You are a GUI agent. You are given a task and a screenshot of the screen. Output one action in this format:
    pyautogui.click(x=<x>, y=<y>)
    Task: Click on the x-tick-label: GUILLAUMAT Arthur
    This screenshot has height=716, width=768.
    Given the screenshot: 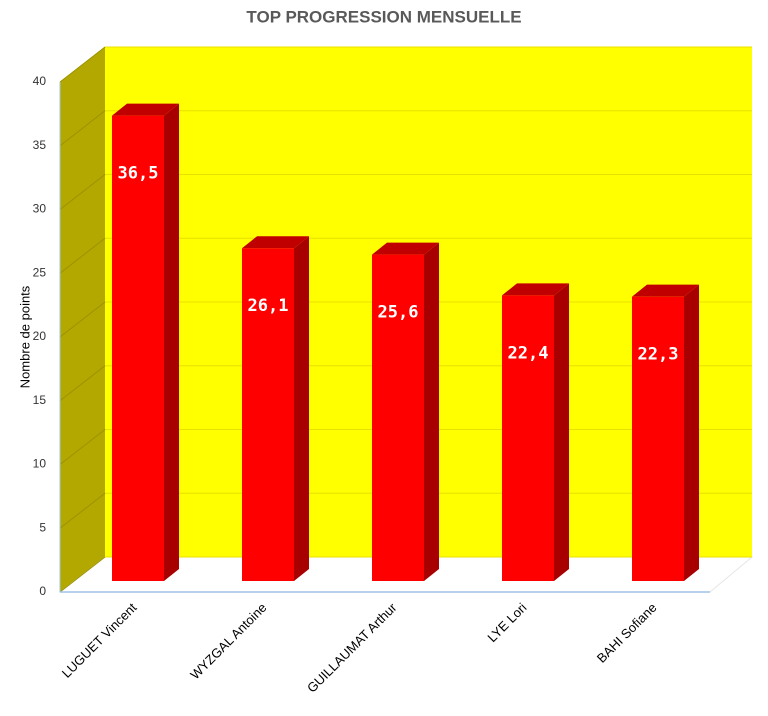 What is the action you would take?
    pyautogui.click(x=352, y=647)
    